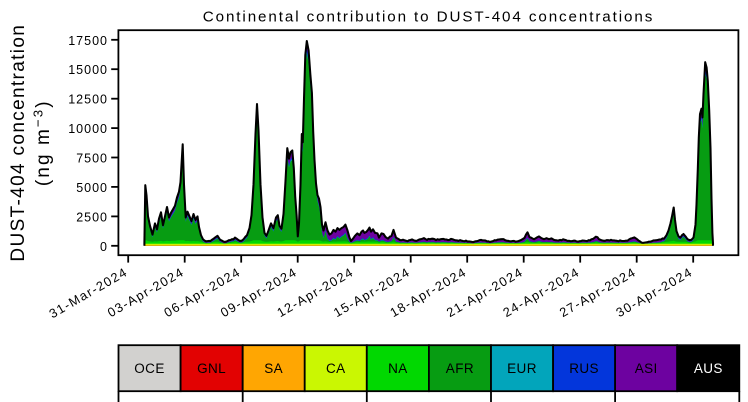 Image resolution: width=748 pixels, height=402 pixels. I want to click on svg-text: OCE, so click(149, 368).